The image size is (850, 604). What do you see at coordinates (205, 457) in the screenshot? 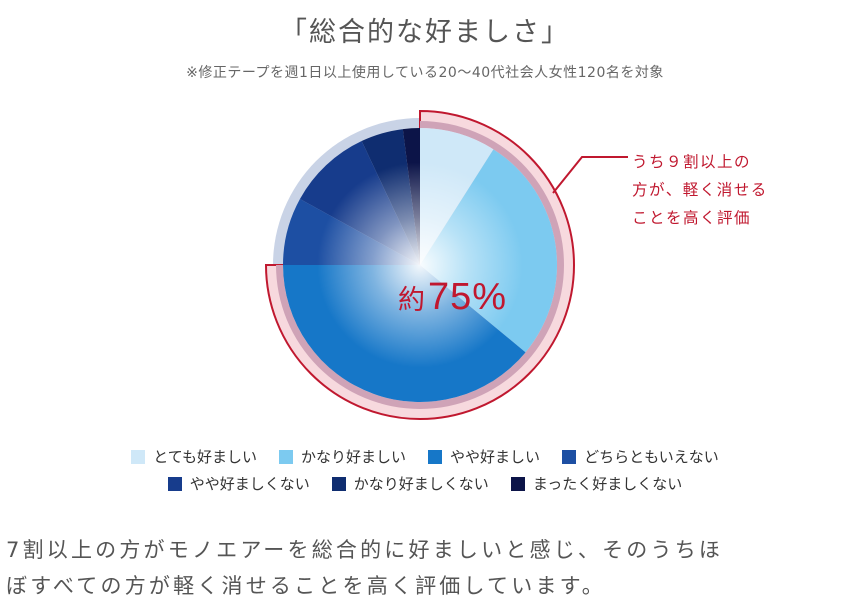
I see `legend-label: とても好ましい` at bounding box center [205, 457].